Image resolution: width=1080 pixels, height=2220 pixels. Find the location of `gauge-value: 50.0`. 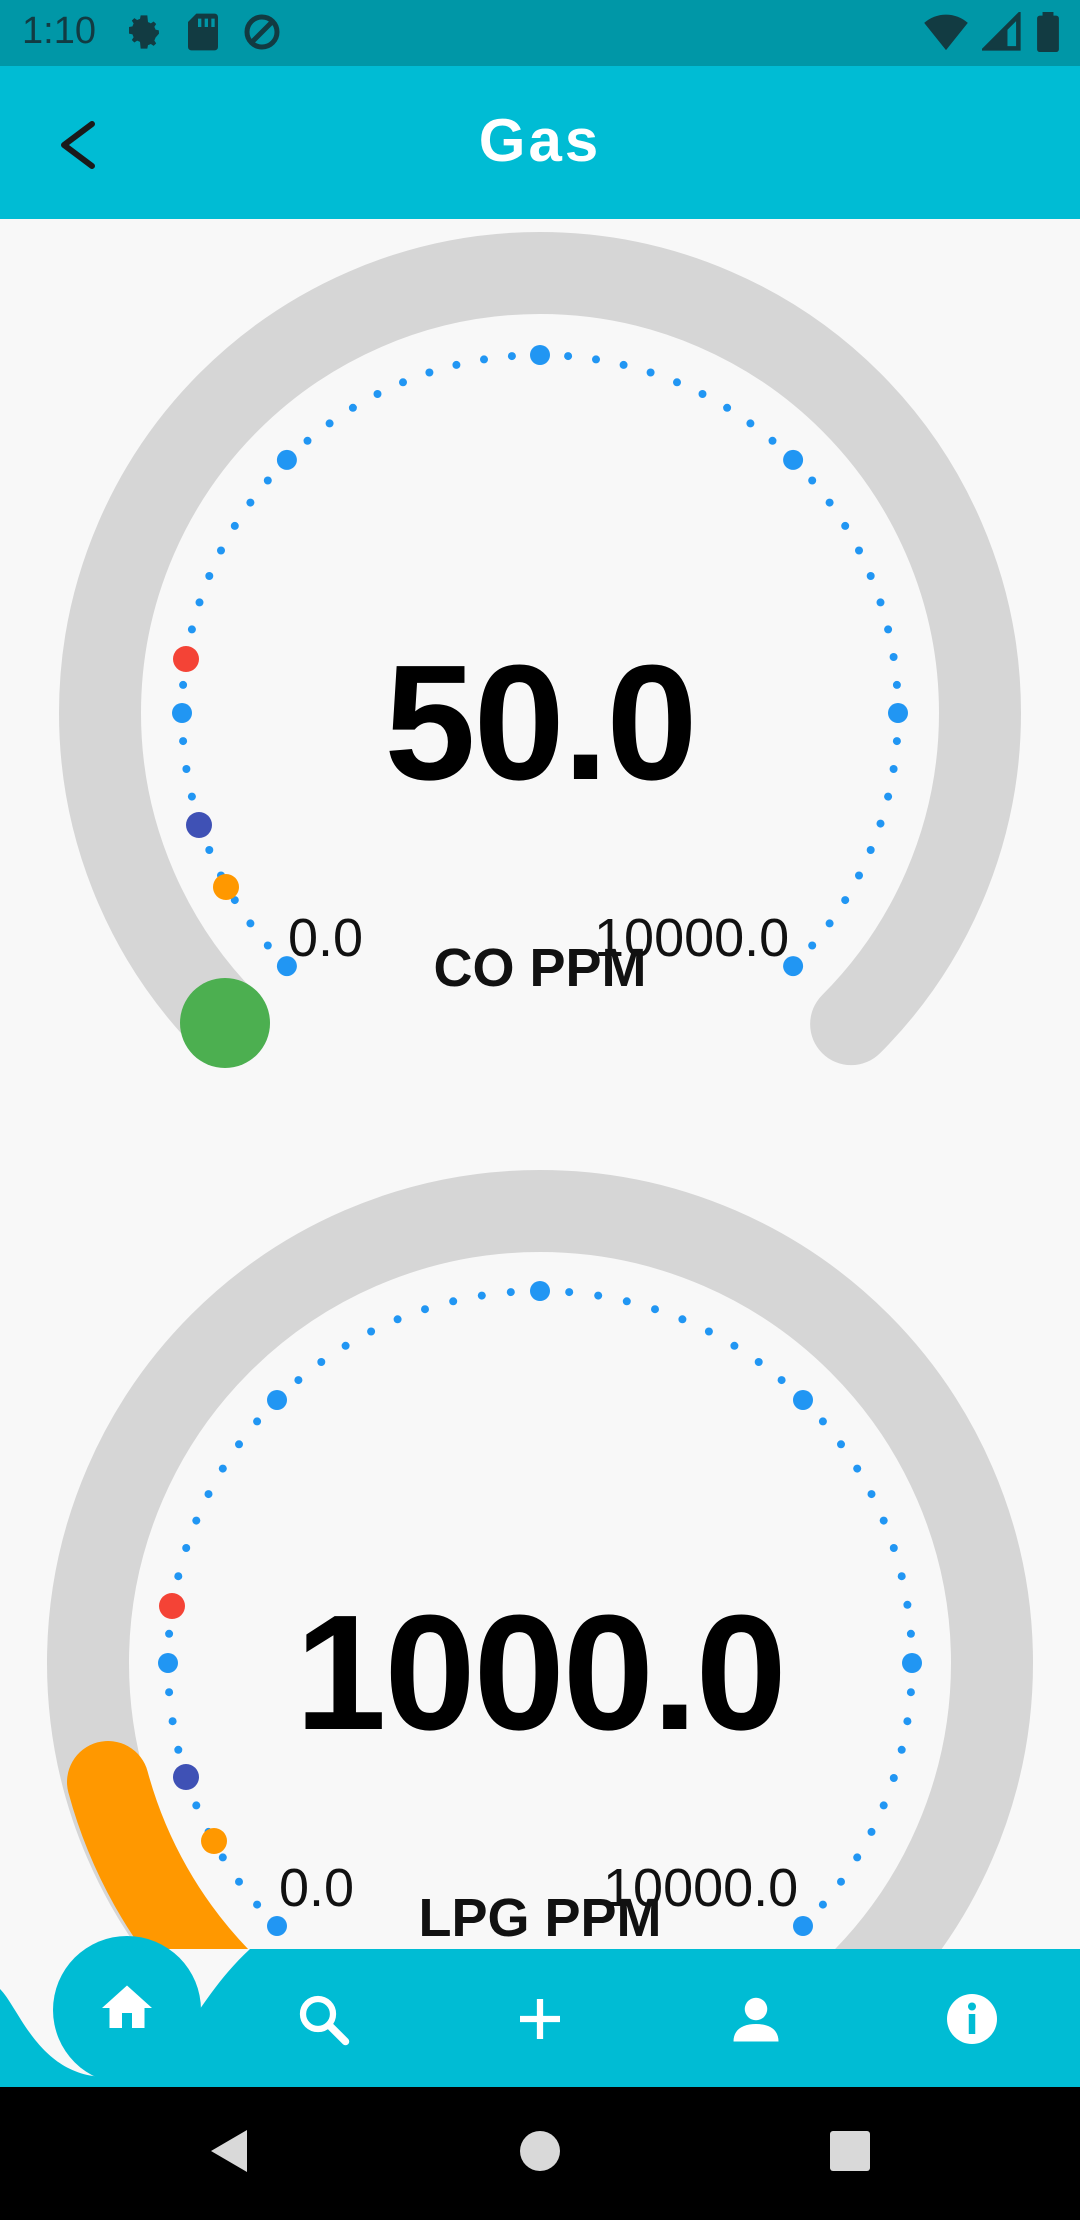

gauge-value: 50.0 is located at coordinates (540, 722).